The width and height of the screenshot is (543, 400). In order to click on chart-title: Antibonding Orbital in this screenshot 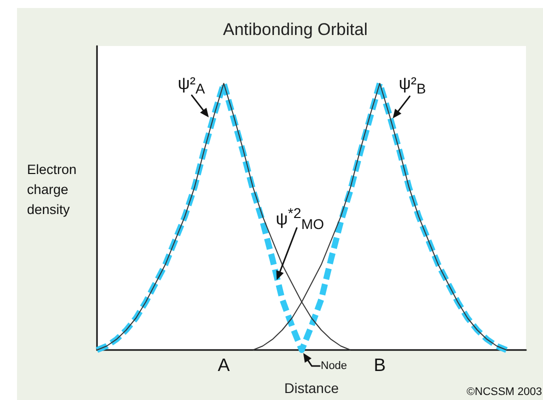, I will do `click(295, 29)`.